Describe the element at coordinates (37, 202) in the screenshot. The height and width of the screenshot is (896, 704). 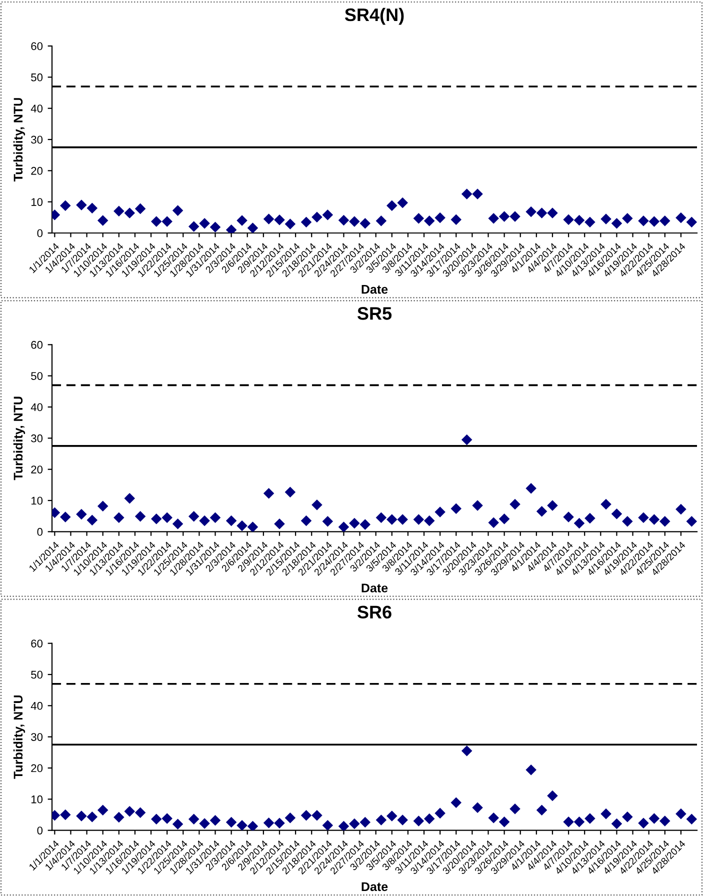
I see `y-tick-label: 10` at that location.